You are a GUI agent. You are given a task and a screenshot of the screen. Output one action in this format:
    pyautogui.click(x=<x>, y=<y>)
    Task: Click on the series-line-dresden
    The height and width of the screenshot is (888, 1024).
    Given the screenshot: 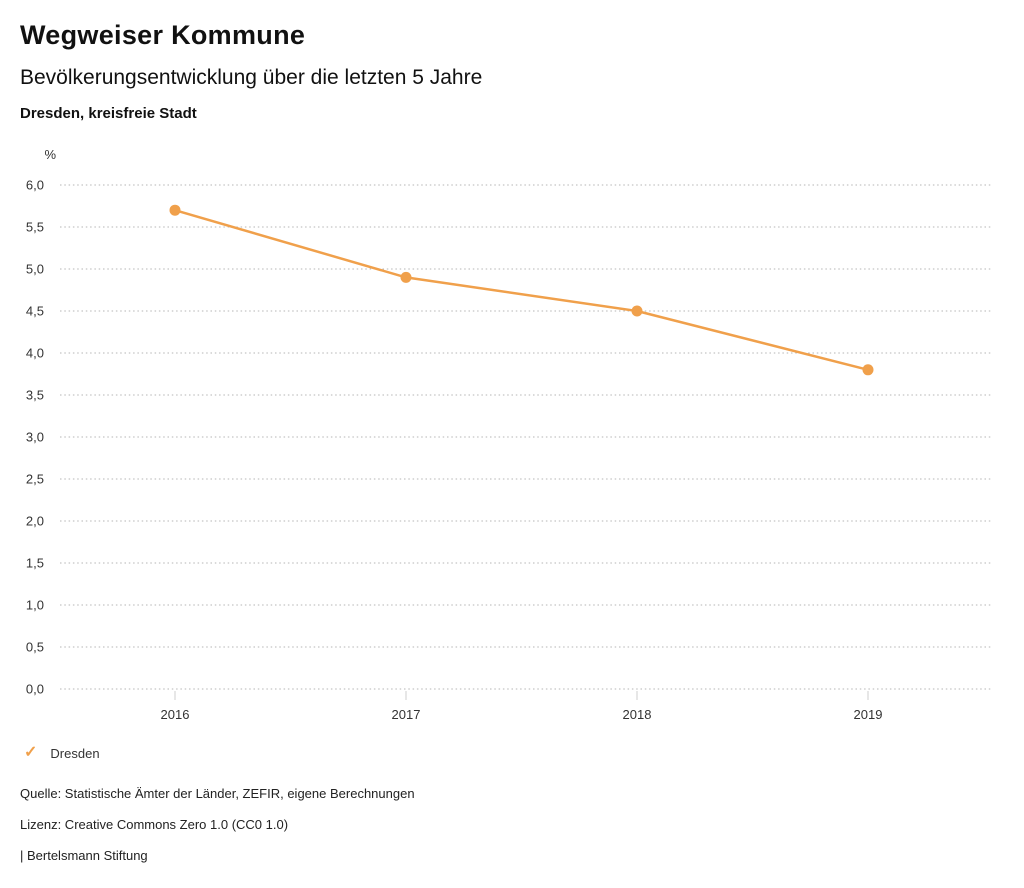 What is the action you would take?
    pyautogui.click(x=521, y=290)
    